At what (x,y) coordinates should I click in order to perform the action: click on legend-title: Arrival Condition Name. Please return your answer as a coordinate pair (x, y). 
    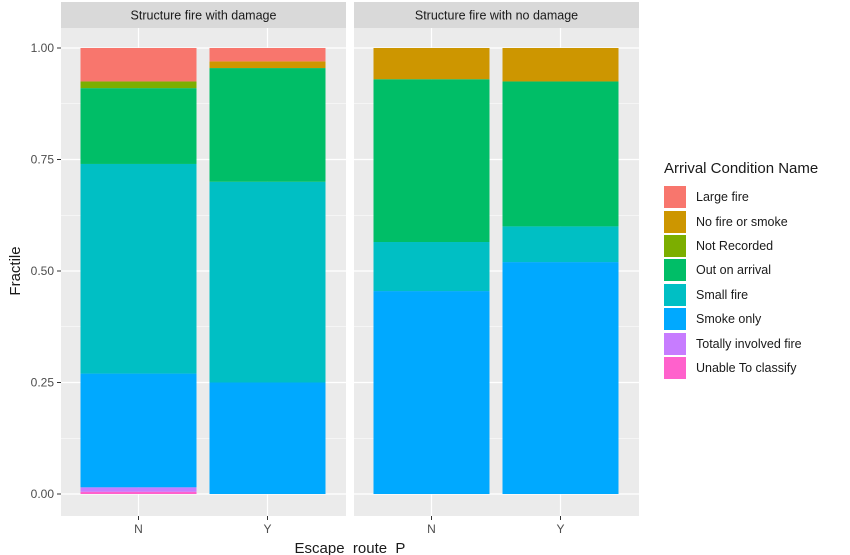
    Looking at the image, I should click on (741, 168).